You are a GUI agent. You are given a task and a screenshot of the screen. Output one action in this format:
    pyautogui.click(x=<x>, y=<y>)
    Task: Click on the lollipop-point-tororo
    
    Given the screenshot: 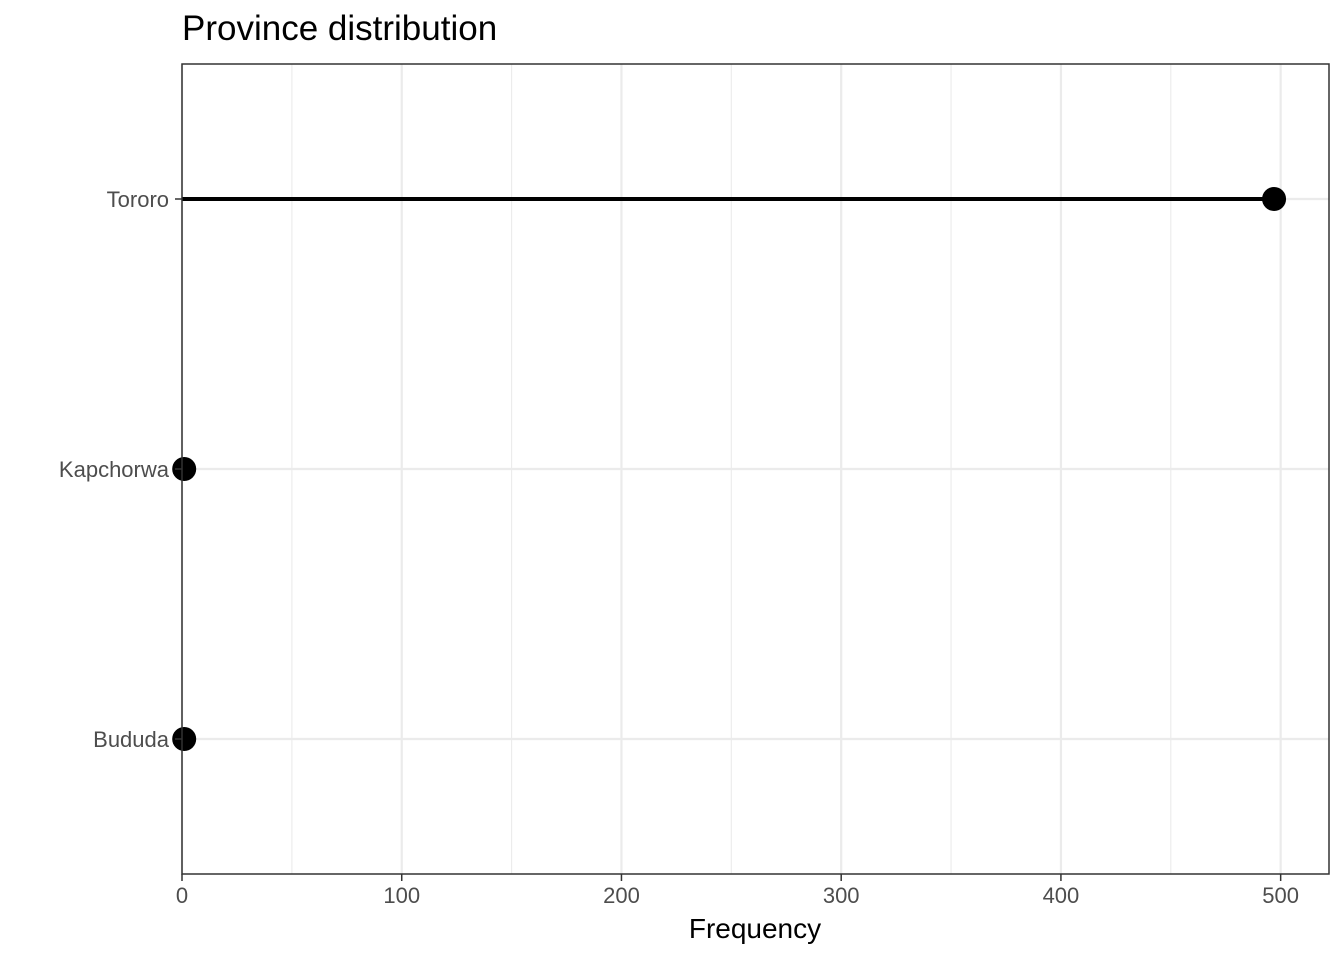 What is the action you would take?
    pyautogui.click(x=1274, y=199)
    